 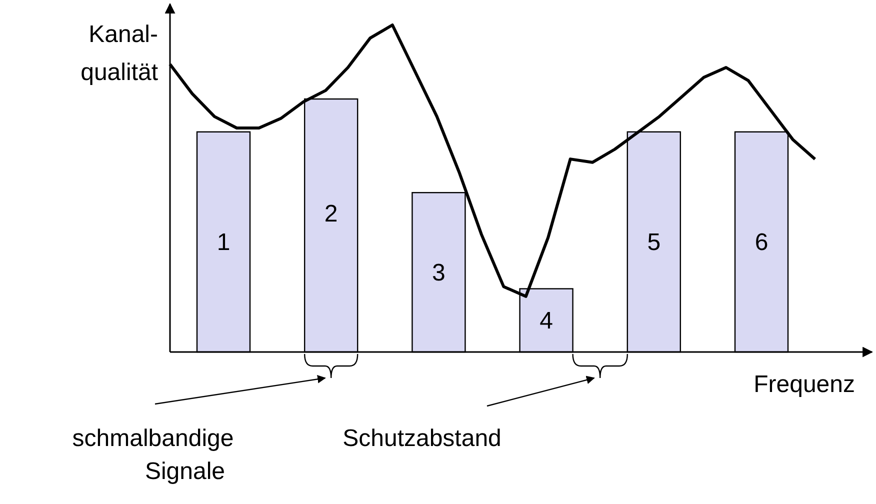 What do you see at coordinates (331, 214) in the screenshot?
I see `annotation: 2` at bounding box center [331, 214].